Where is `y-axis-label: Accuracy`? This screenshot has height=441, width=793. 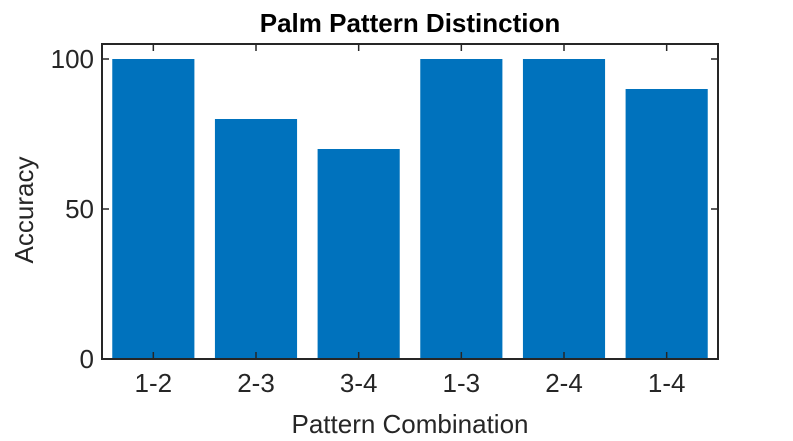 y-axis-label: Accuracy is located at coordinates (24, 210).